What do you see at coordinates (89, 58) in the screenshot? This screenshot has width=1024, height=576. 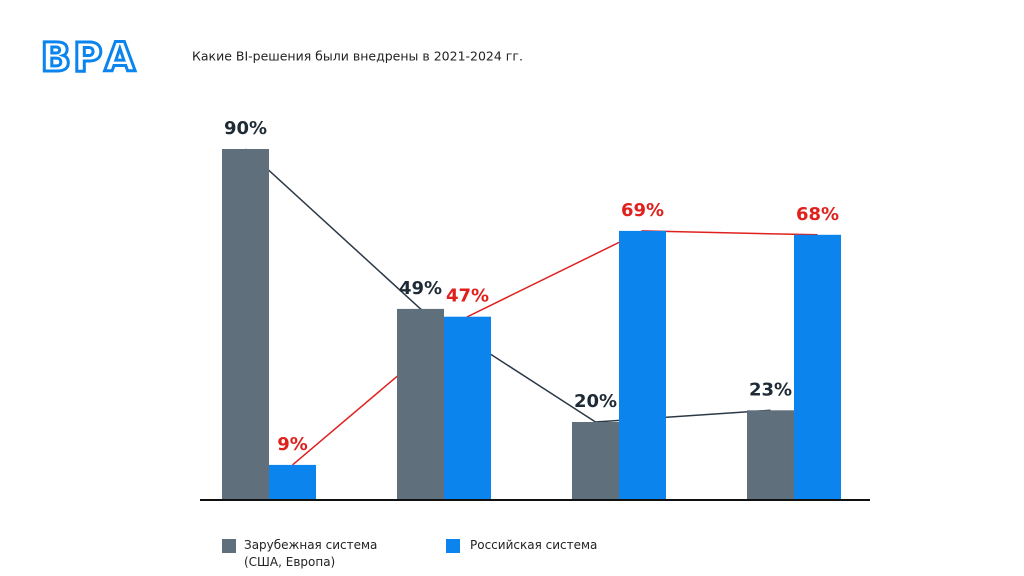 I see `logo: ВРА` at bounding box center [89, 58].